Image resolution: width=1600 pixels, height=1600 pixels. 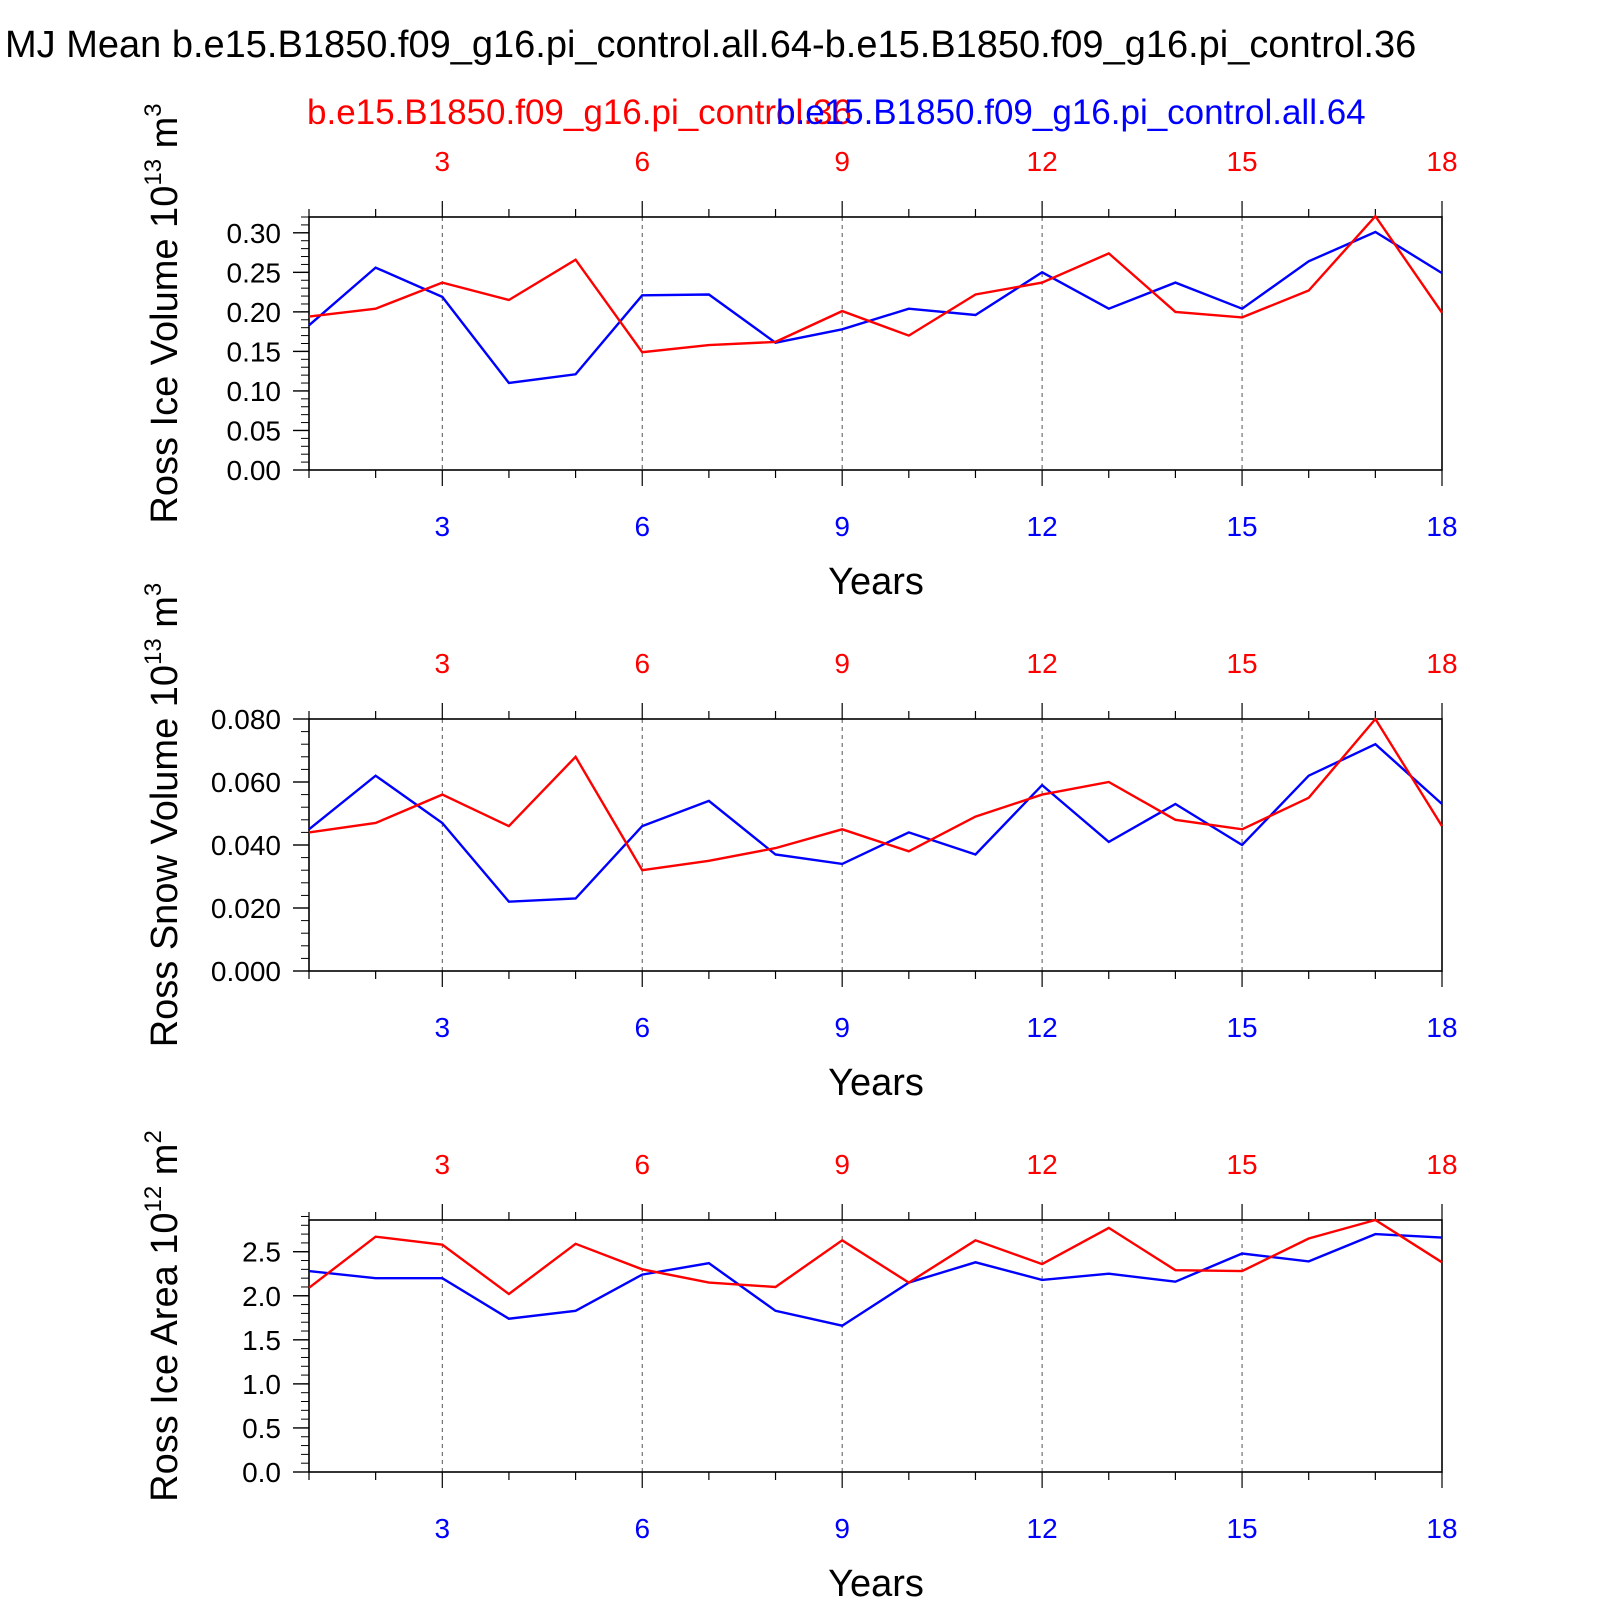 I want to click on y-tick-label: 0.25, so click(x=254, y=272).